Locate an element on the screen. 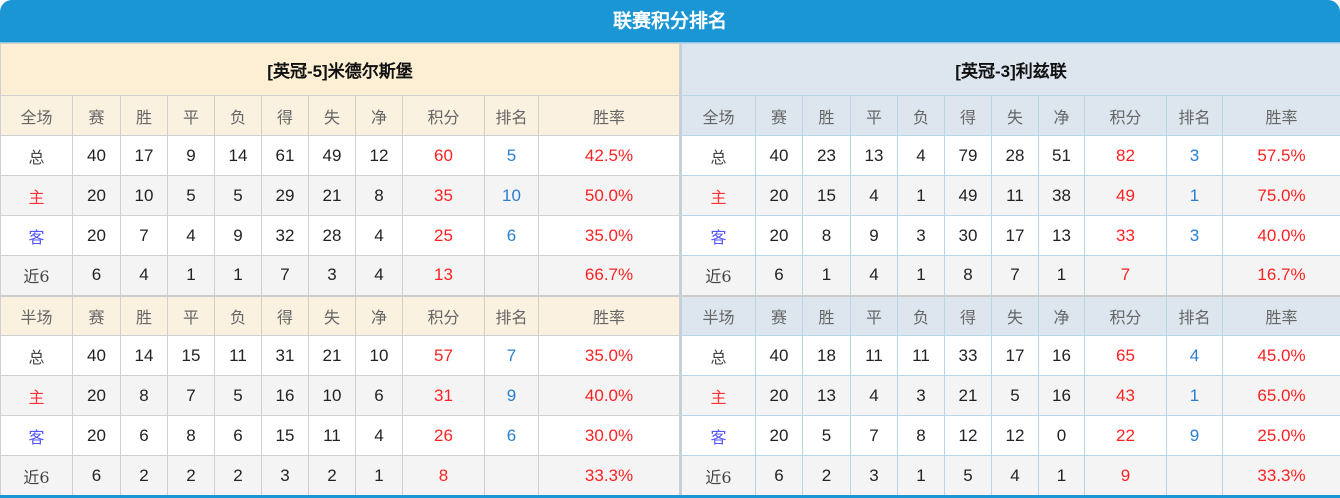  points-cell: 7 is located at coordinates (1125, 275).